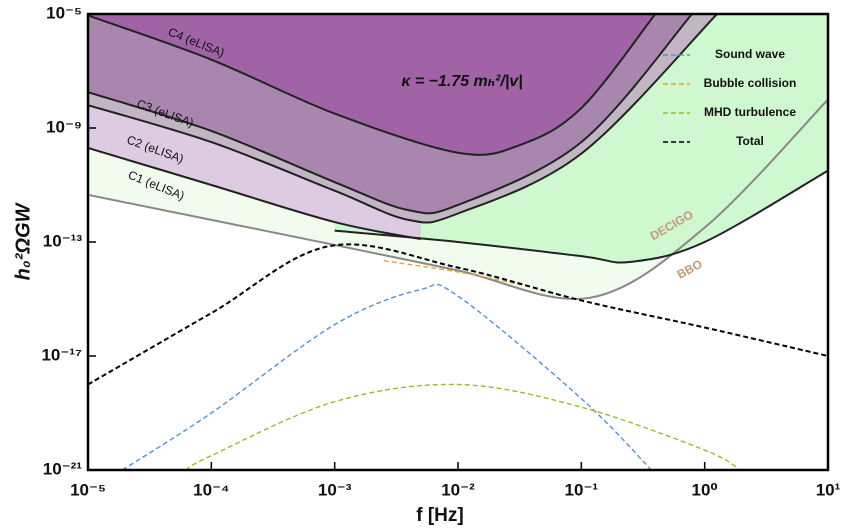 The width and height of the screenshot is (847, 529). I want to click on annotation: κ = −1.75 mₕ²/|v|, so click(461, 81).